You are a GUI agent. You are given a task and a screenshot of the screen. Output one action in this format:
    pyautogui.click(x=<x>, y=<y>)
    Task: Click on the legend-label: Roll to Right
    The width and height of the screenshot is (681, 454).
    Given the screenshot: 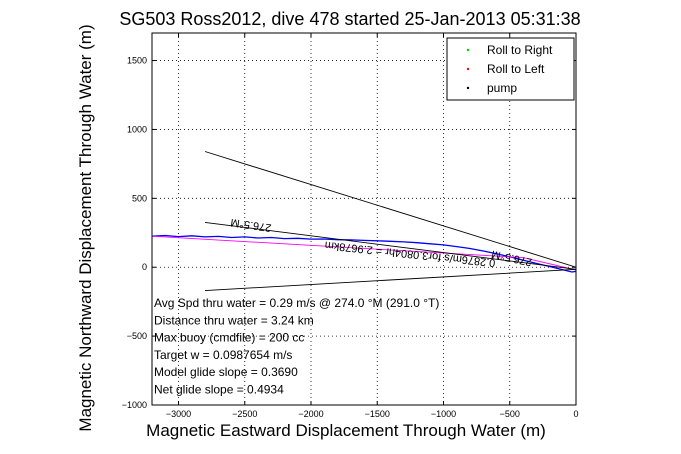 What is the action you would take?
    pyautogui.click(x=520, y=50)
    